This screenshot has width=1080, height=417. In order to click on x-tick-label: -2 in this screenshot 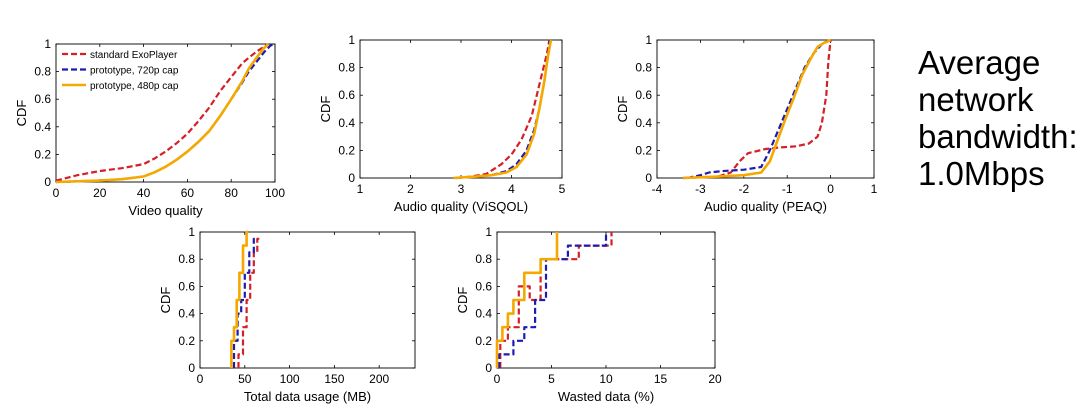, I will do `click(743, 189)`.